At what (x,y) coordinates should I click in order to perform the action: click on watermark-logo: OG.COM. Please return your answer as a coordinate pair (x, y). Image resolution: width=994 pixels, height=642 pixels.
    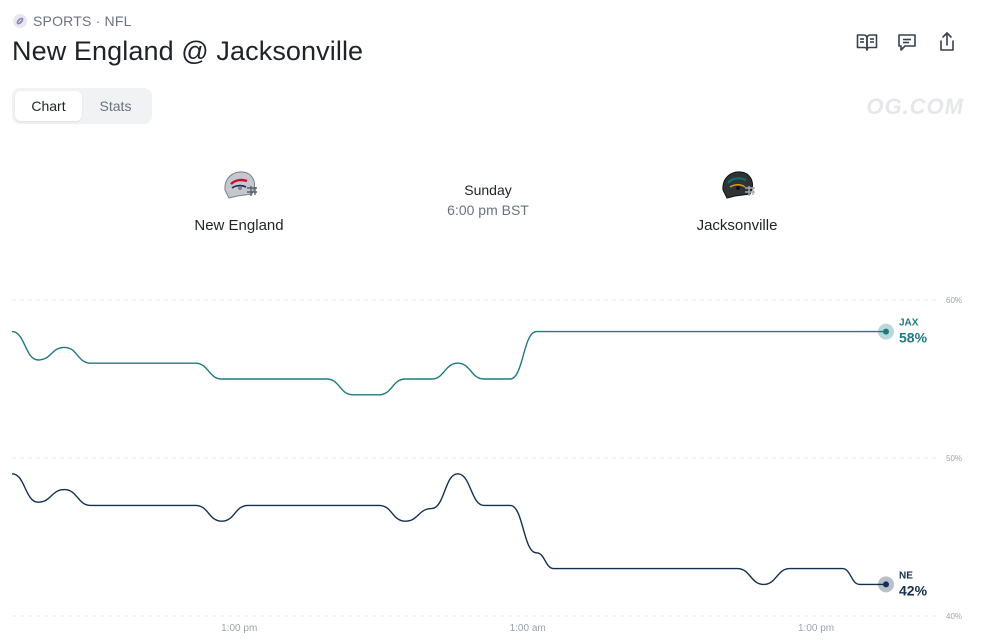
    Looking at the image, I should click on (915, 106).